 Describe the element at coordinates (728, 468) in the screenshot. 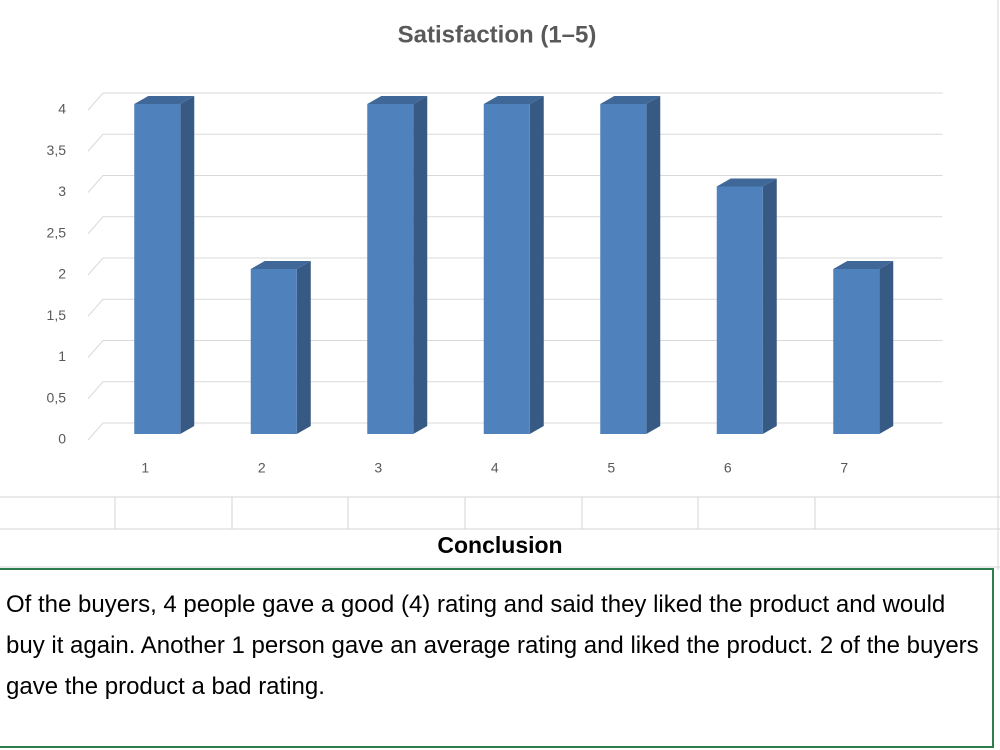

I see `x-tick-label: 6` at that location.